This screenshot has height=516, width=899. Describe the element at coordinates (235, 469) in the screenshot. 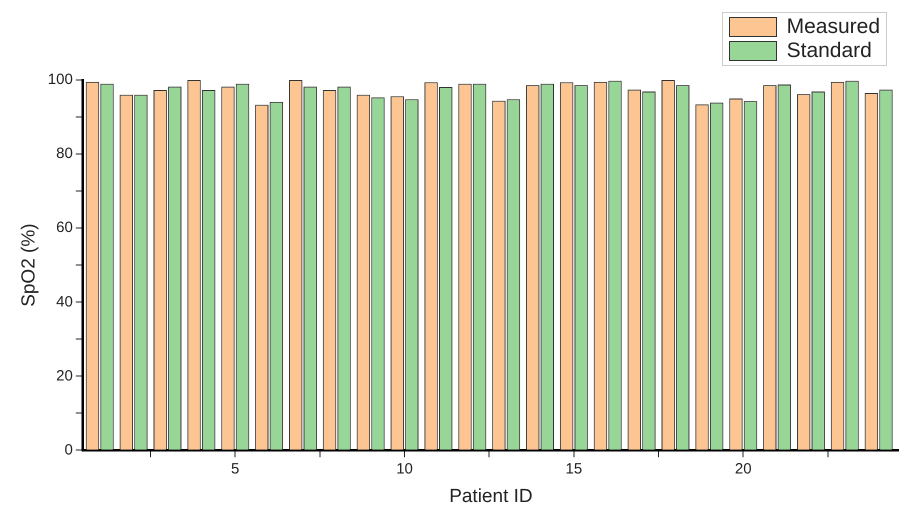

I see `x-tick-label: 5` at that location.